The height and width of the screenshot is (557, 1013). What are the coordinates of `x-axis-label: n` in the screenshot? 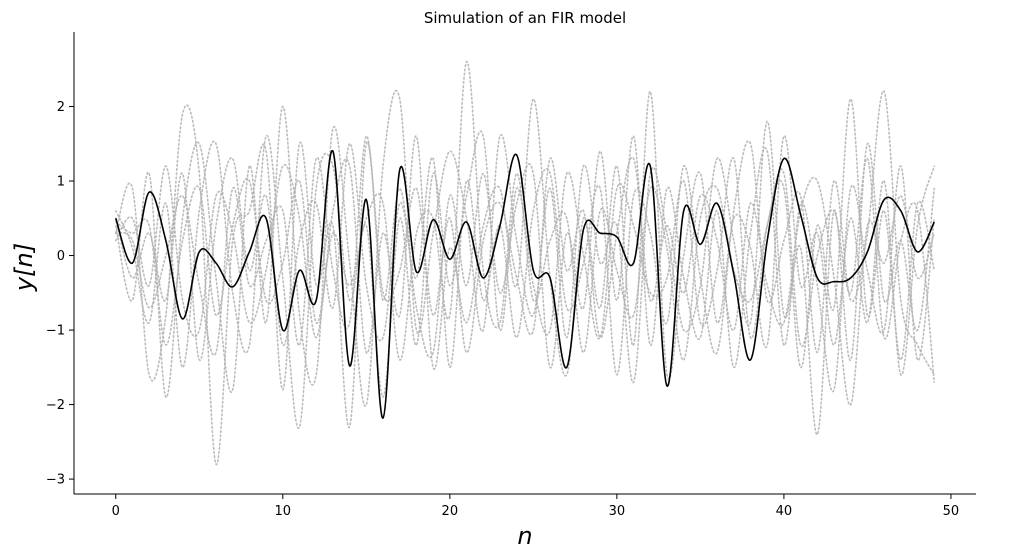 It's located at (524, 536).